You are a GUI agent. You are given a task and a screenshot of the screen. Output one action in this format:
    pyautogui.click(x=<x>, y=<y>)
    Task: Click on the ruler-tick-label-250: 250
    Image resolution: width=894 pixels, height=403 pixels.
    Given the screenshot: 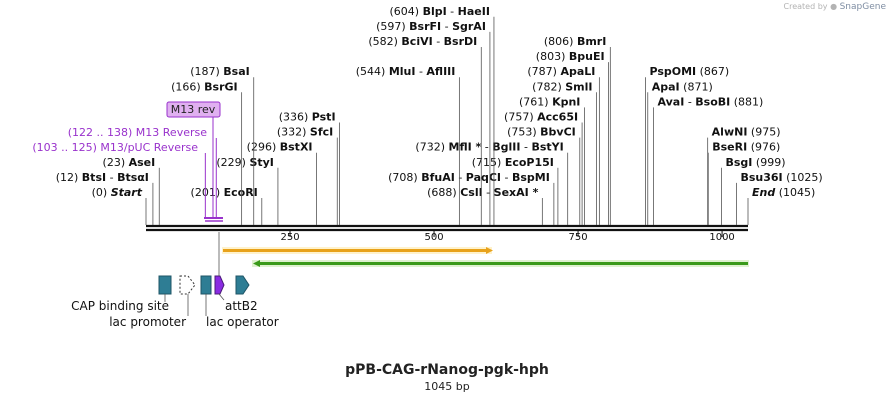 What is the action you would take?
    pyautogui.click(x=289, y=237)
    